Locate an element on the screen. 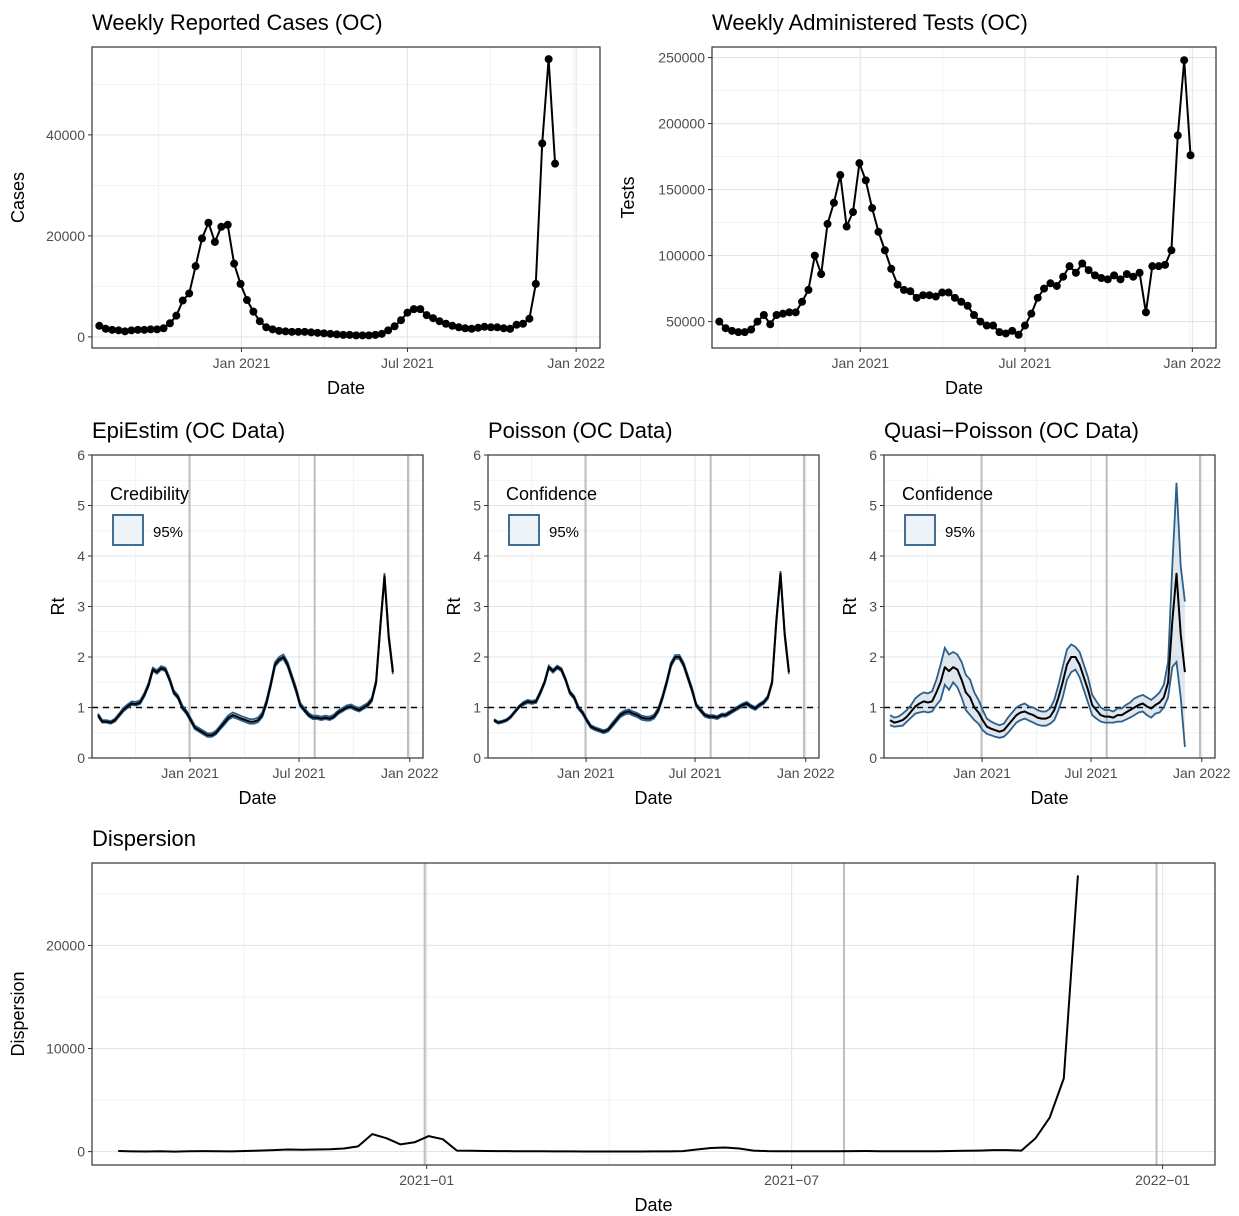 This screenshot has width=1239, height=1216. panel-border is located at coordinates (964, 197).